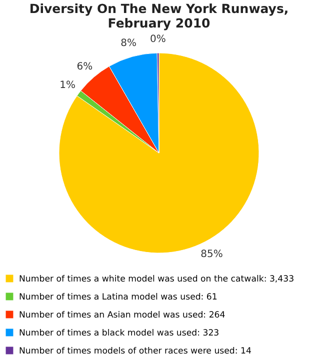 The image size is (320, 364). I want to click on legend-label: Number of times an Asian model was used: 264, so click(122, 315).